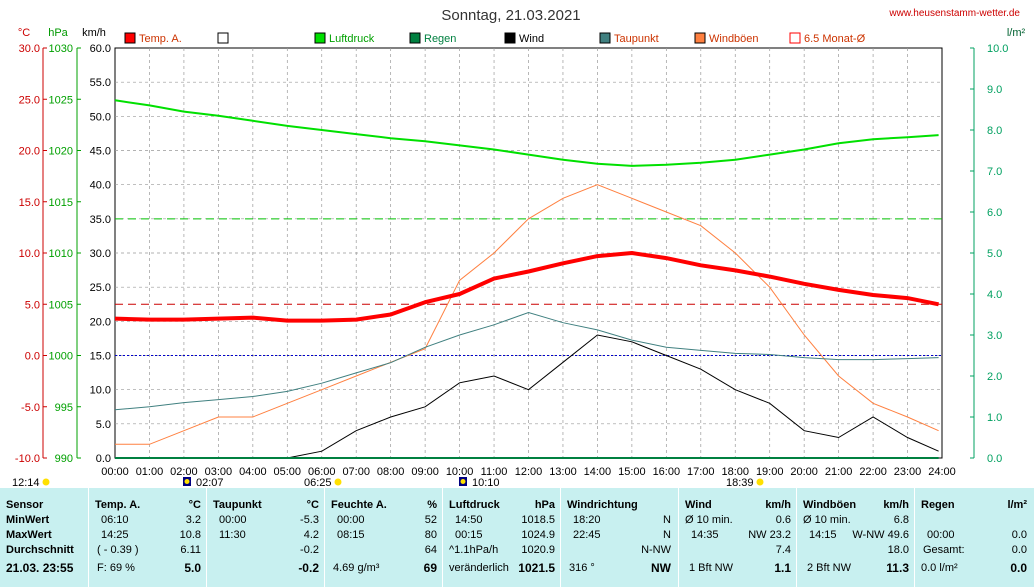 This screenshot has height=587, width=1034. Describe the element at coordinates (432, 505) in the screenshot. I see `humidity-unit: %` at that location.